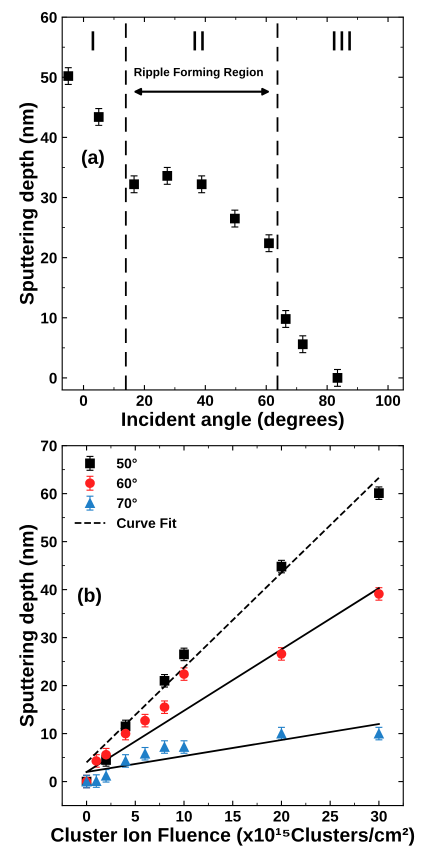  What do you see at coordinates (233, 816) in the screenshot?
I see `x-tick-label: 15` at bounding box center [233, 816].